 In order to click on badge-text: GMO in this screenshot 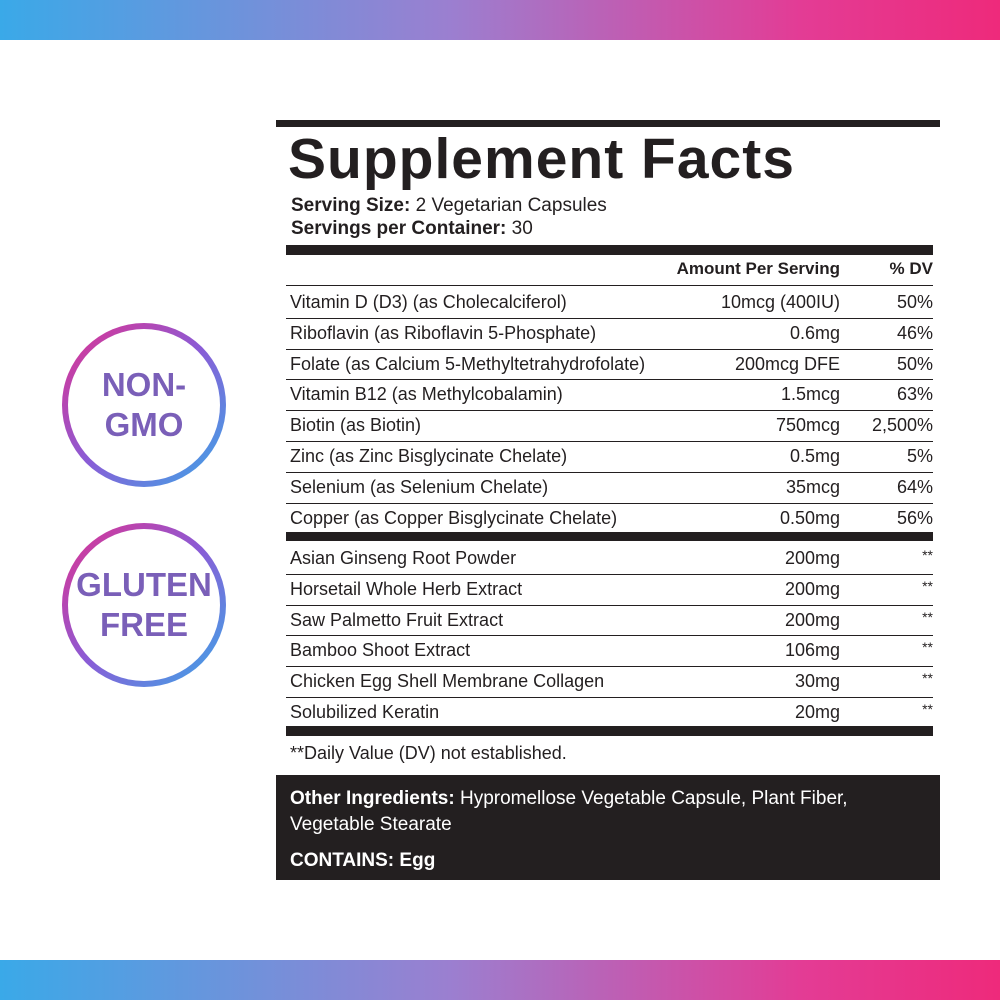, I will do `click(144, 424)`.